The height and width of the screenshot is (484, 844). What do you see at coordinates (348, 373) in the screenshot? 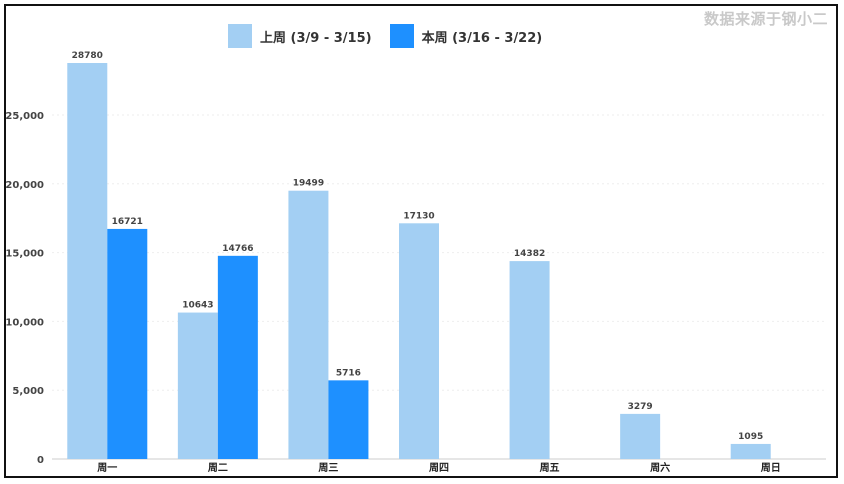
I see `data-label: 5716` at bounding box center [348, 373].